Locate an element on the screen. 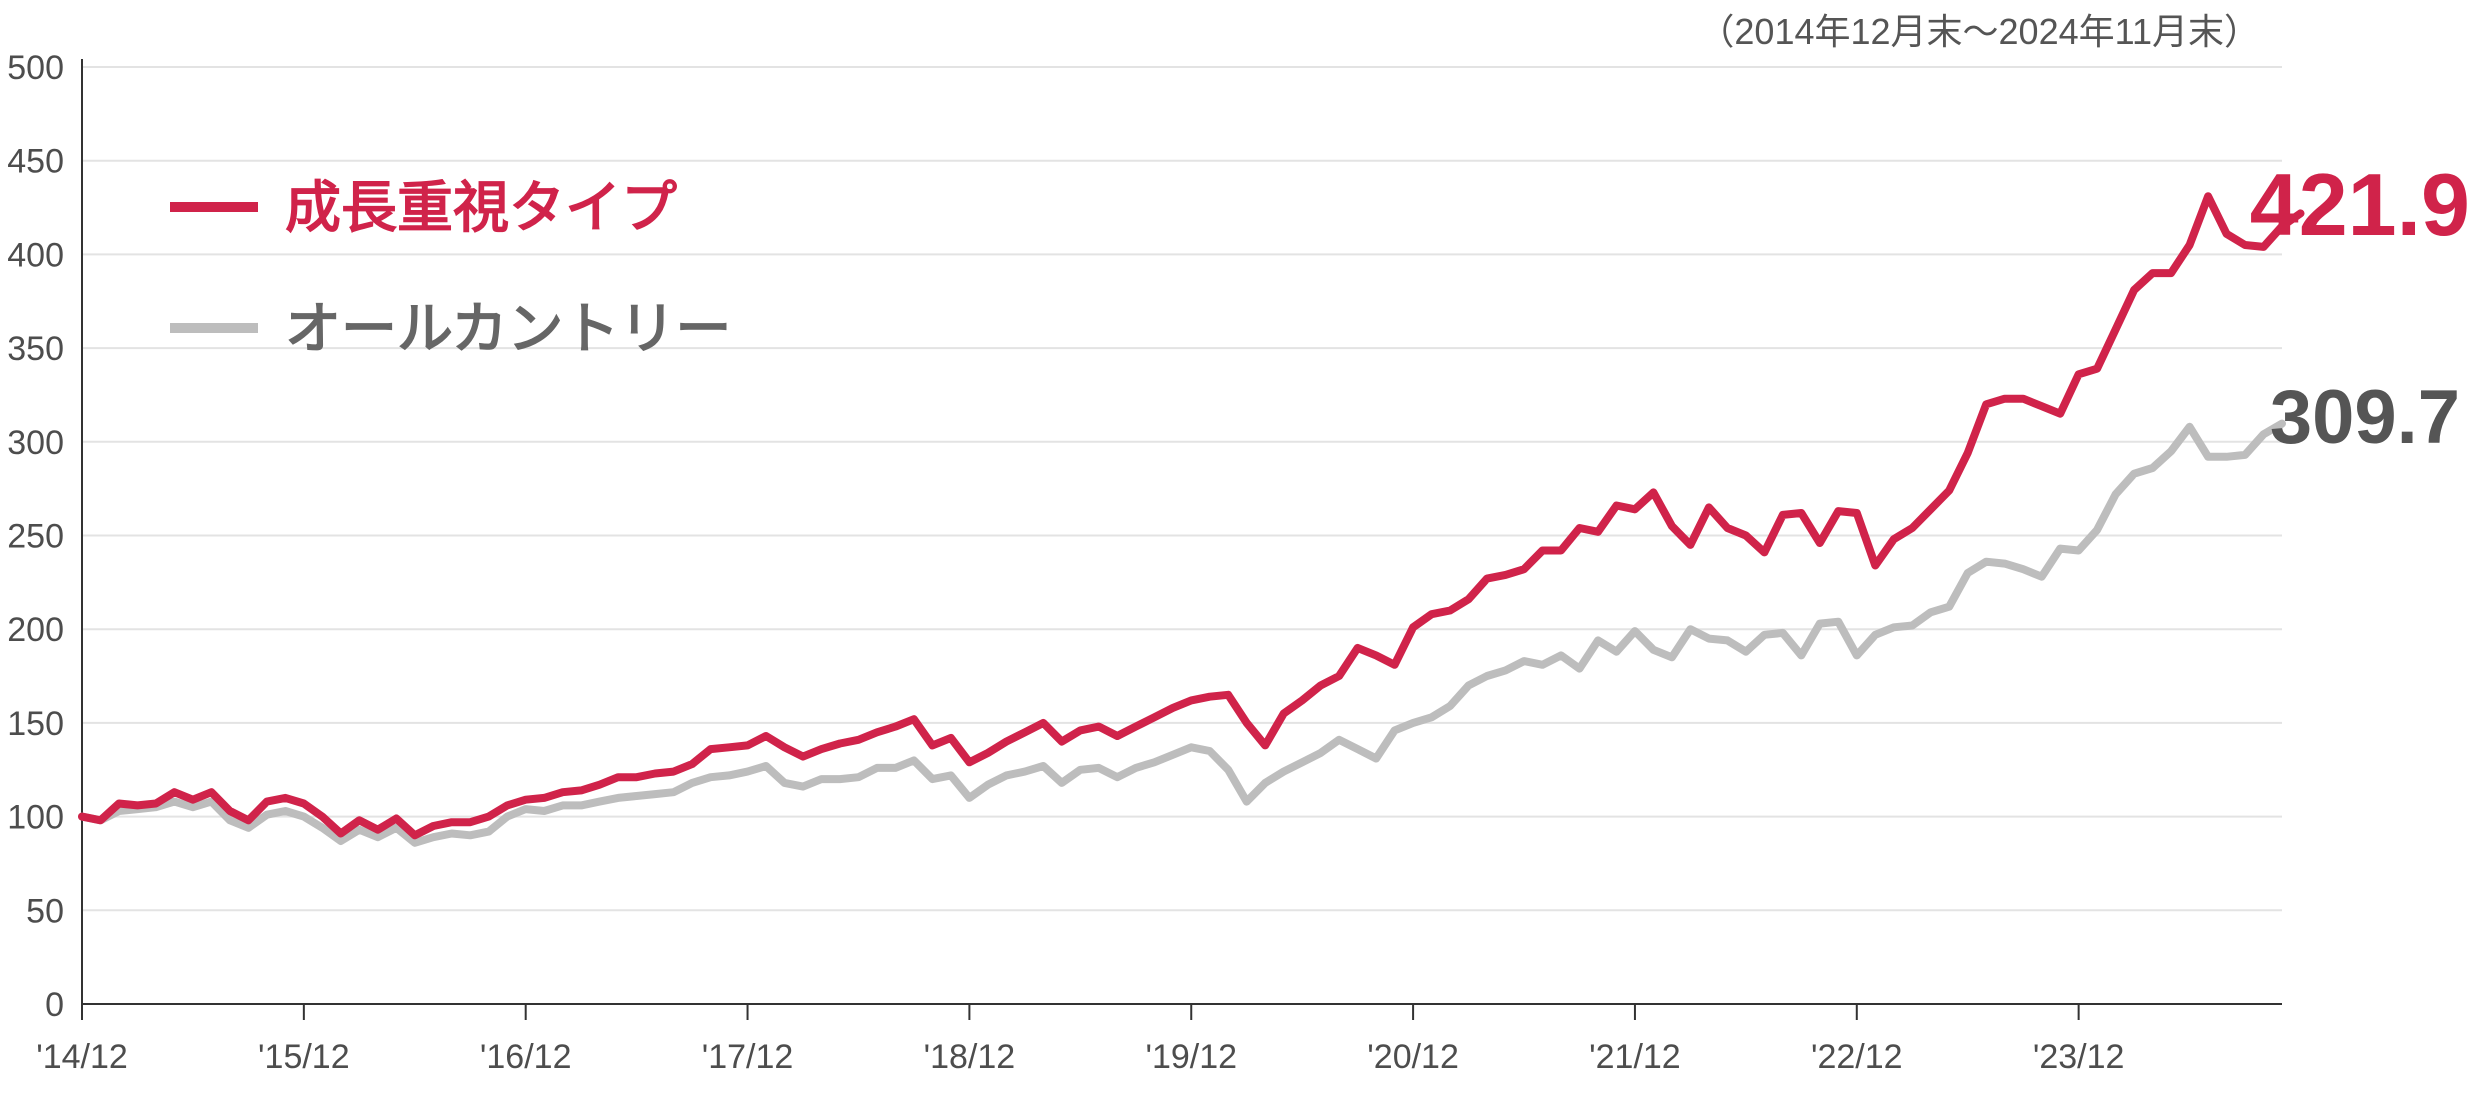 Image resolution: width=2490 pixels, height=1093 pixels. x-tick-label: '15/12 is located at coordinates (304, 1057).